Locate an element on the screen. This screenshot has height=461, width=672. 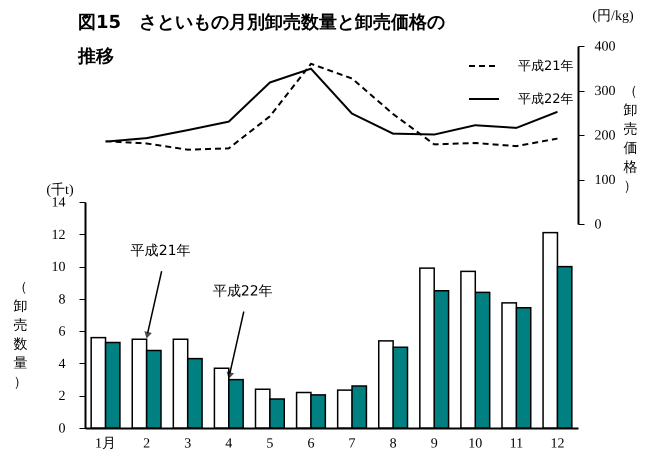
y-axis-title: （卸売価格） is located at coordinates (630, 139).